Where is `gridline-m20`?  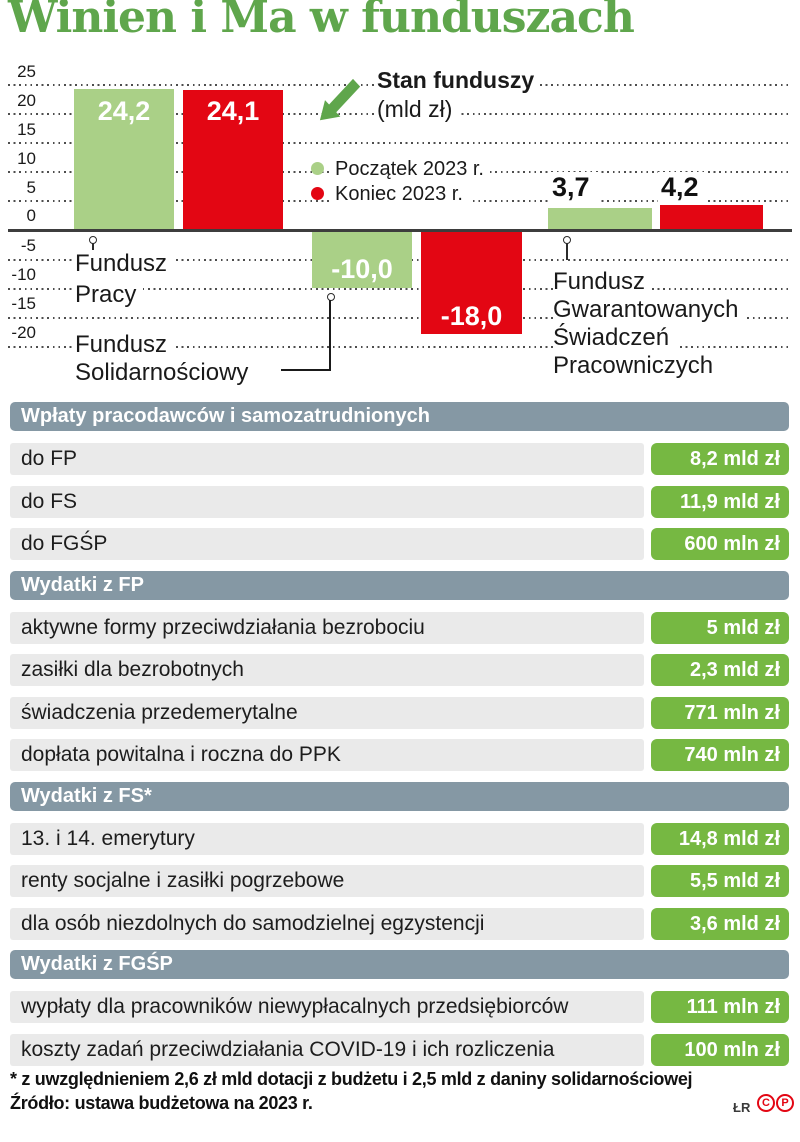 gridline-m20 is located at coordinates (400, 347).